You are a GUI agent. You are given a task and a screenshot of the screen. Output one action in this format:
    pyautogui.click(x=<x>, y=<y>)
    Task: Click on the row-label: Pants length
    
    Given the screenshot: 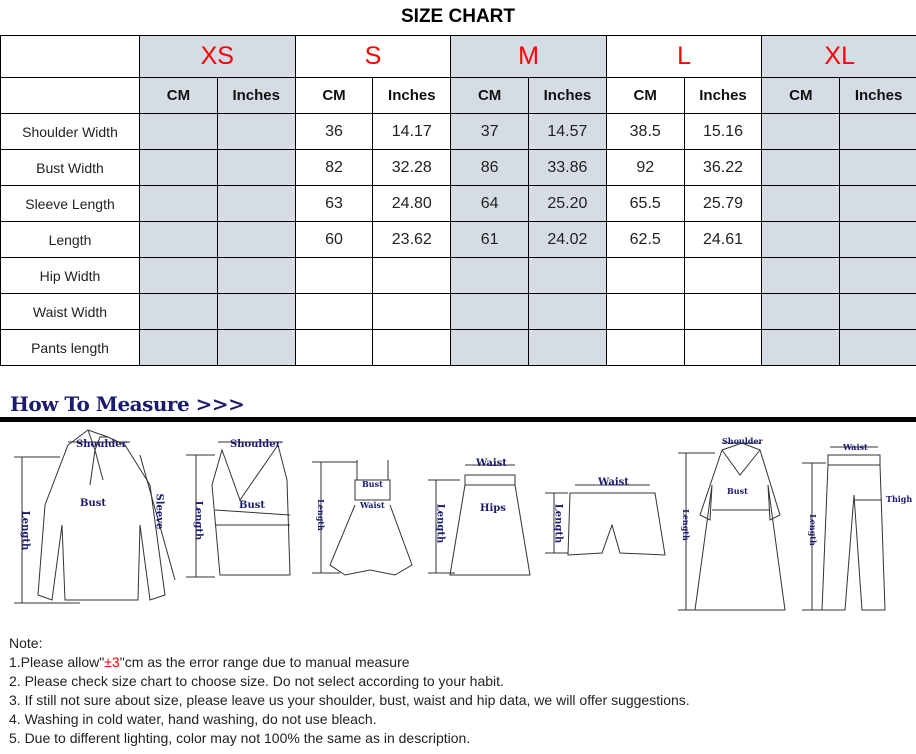 What is the action you would take?
    pyautogui.click(x=70, y=347)
    